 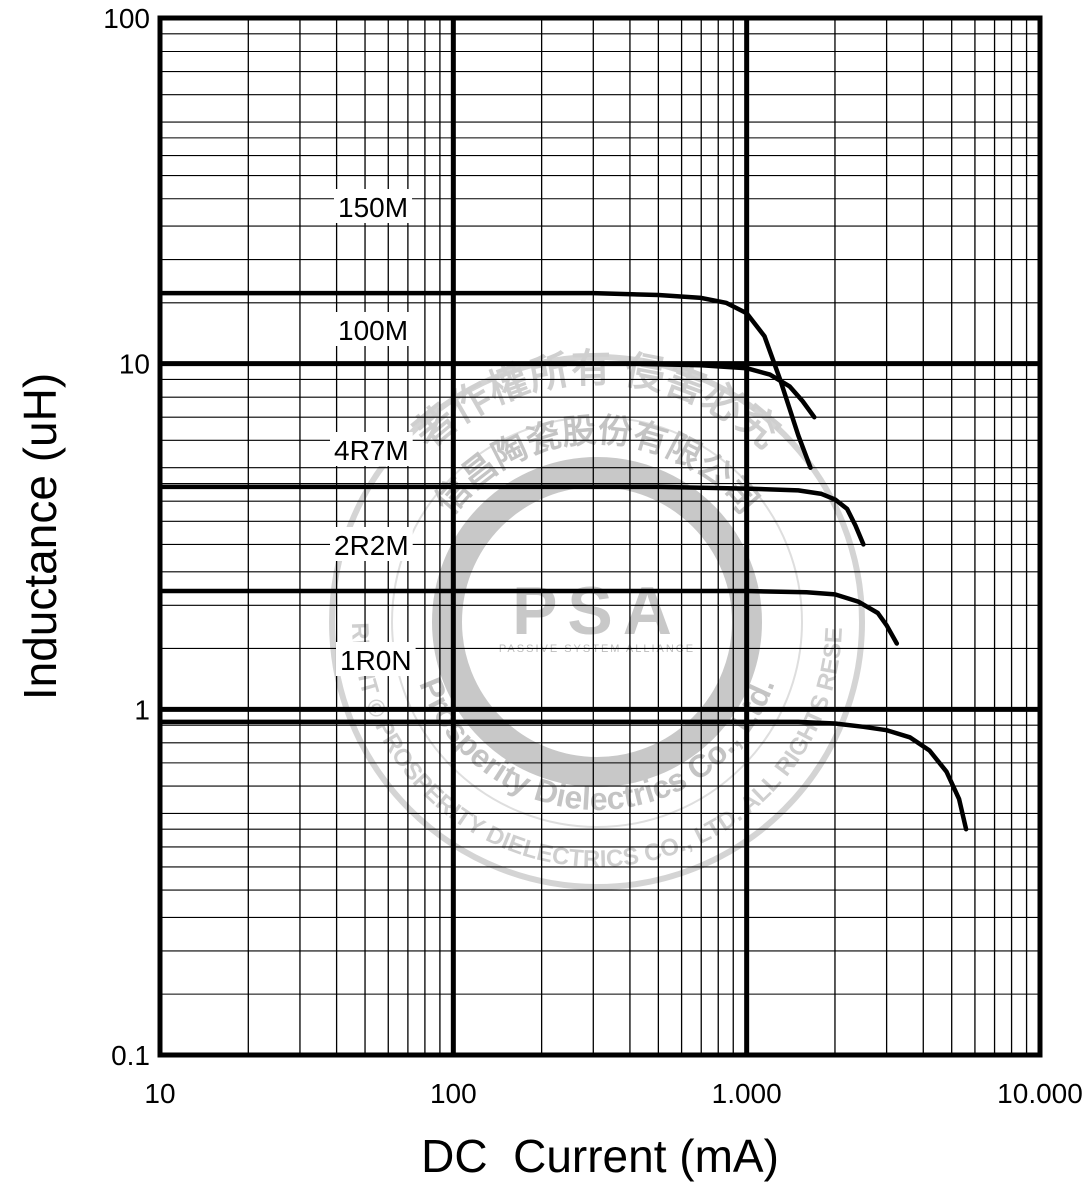 What do you see at coordinates (453, 1093) in the screenshot?
I see `x-tick-label: 100` at bounding box center [453, 1093].